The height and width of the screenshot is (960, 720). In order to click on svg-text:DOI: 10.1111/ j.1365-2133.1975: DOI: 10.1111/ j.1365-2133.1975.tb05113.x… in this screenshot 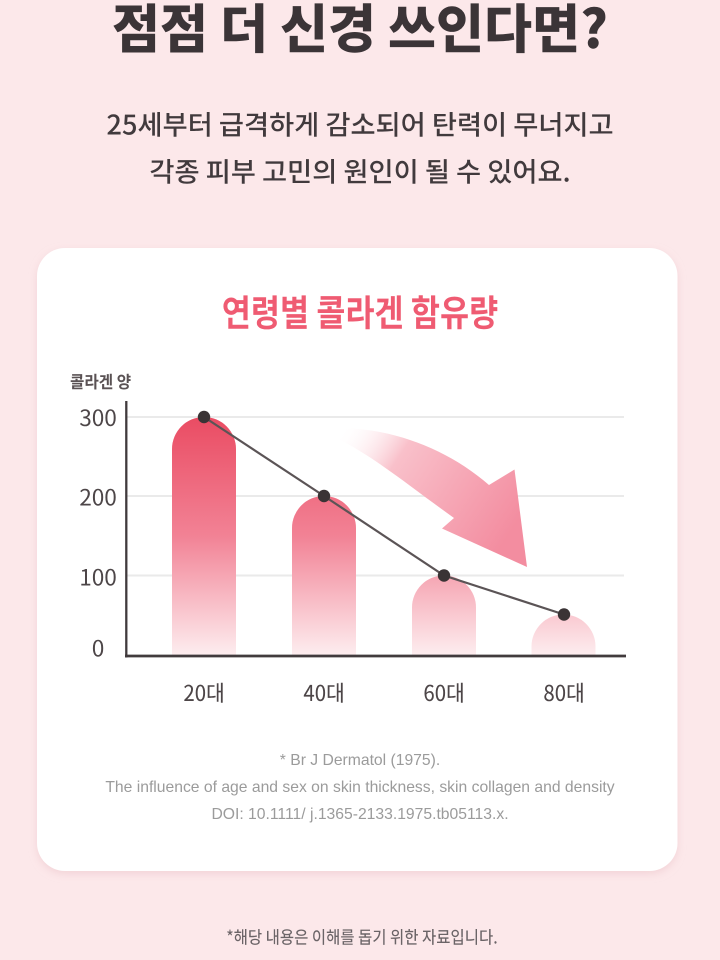, I will do `click(359, 814)`.